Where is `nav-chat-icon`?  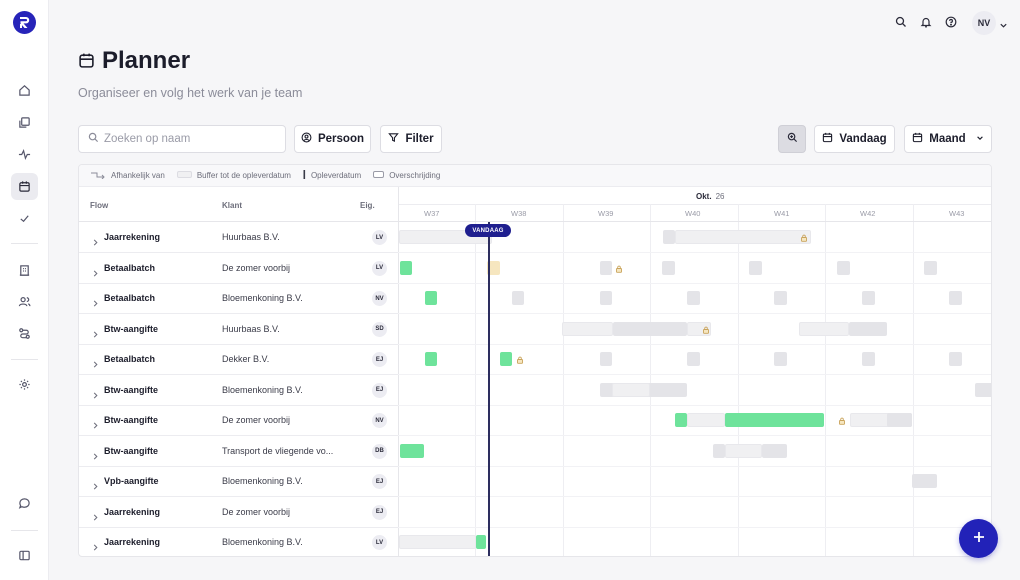
nav-chat-icon is located at coordinates (24, 503).